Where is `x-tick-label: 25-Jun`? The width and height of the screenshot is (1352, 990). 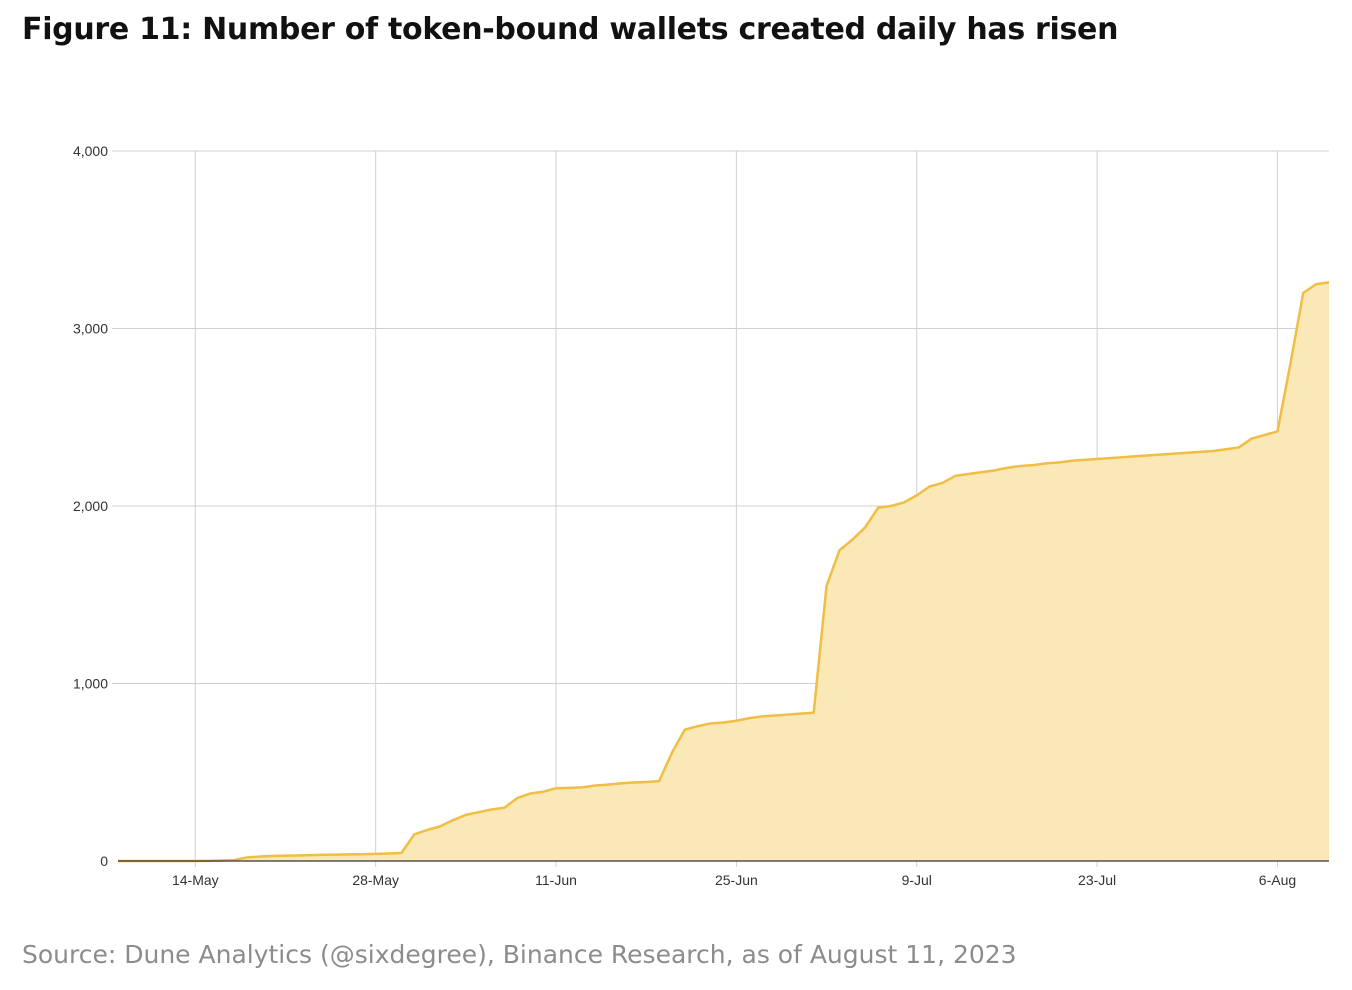
x-tick-label: 25-Jun is located at coordinates (736, 880).